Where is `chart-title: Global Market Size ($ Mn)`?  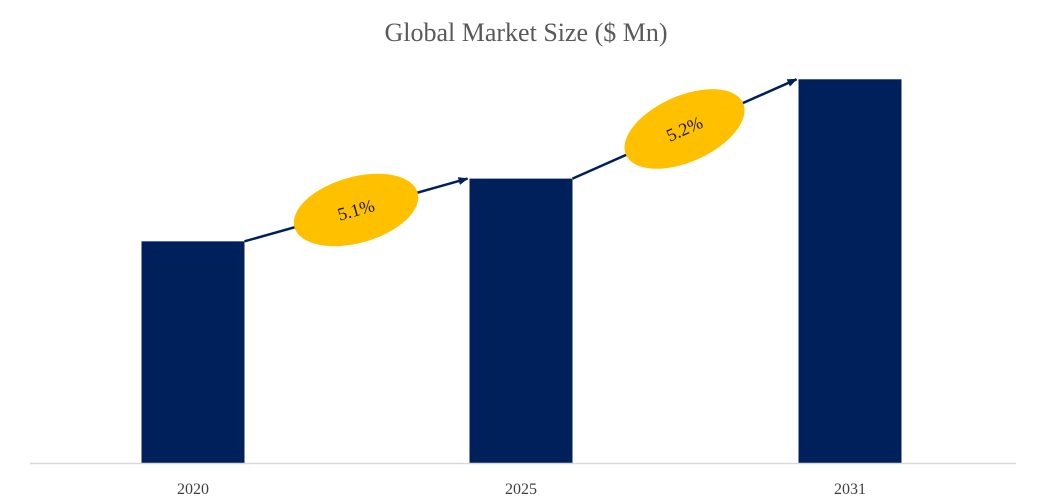
chart-title: Global Market Size ($ Mn) is located at coordinates (526, 32).